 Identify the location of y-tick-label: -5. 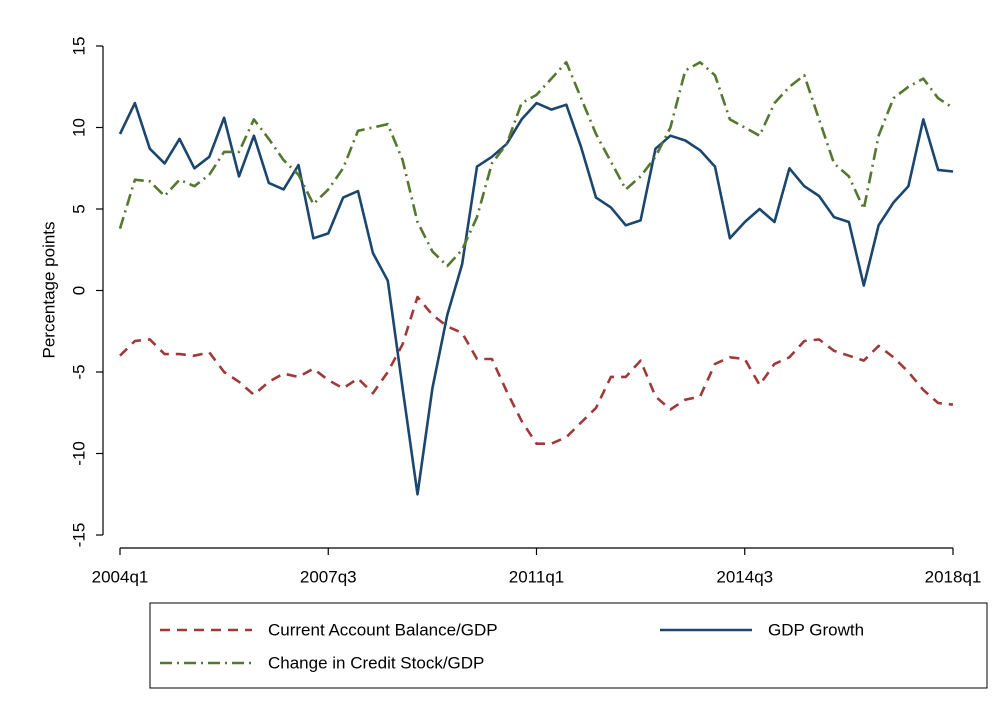
(78, 371).